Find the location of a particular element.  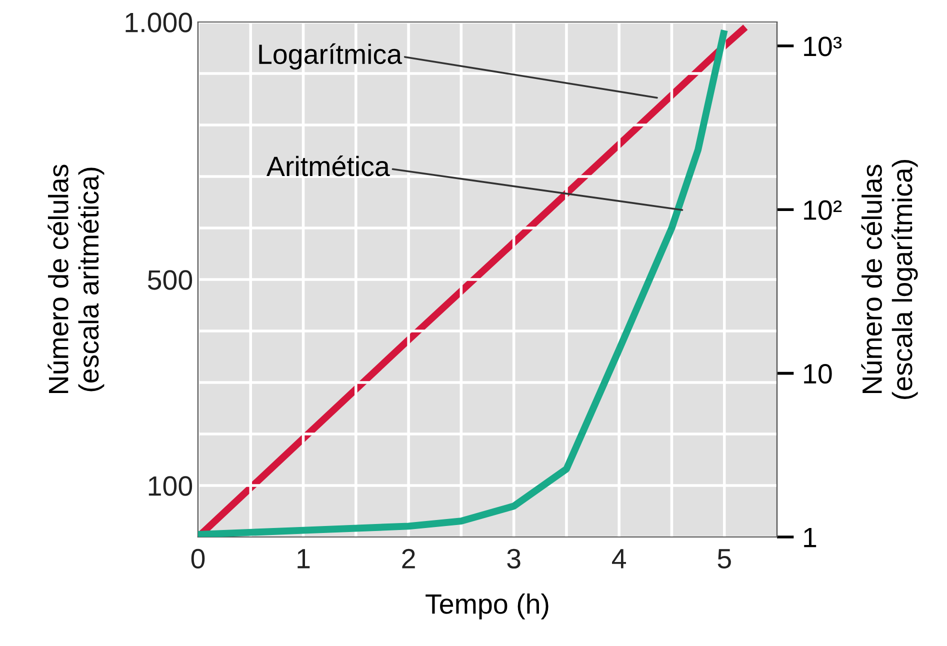

x-tick-label: 5 is located at coordinates (724, 559).